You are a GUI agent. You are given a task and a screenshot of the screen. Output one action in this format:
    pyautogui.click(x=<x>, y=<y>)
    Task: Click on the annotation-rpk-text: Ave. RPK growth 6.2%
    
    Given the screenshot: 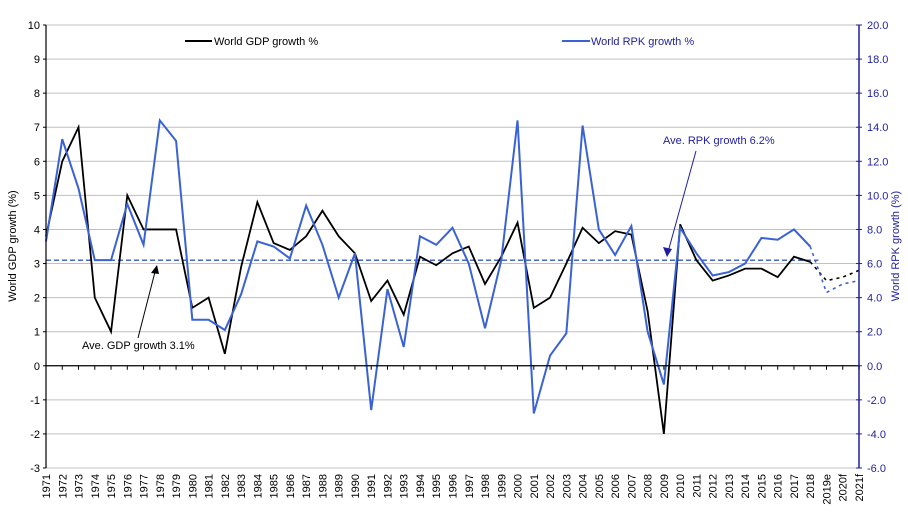 What is the action you would take?
    pyautogui.click(x=719, y=141)
    